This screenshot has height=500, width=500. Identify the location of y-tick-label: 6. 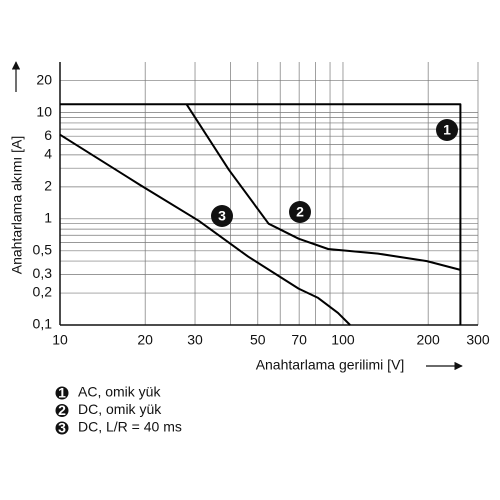
(48, 135).